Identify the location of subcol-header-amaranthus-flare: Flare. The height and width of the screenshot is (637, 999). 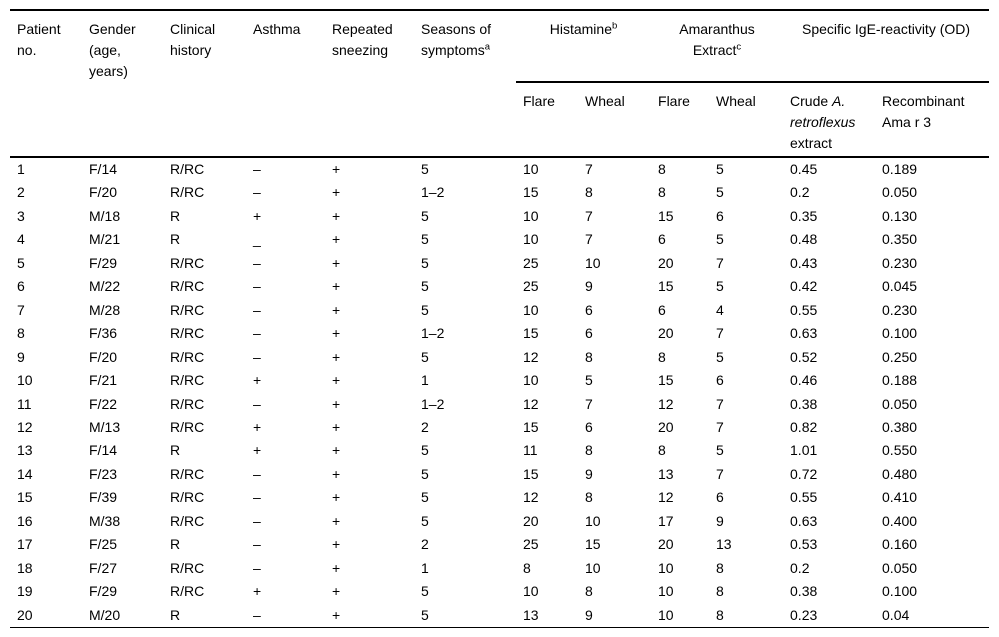
(680, 120).